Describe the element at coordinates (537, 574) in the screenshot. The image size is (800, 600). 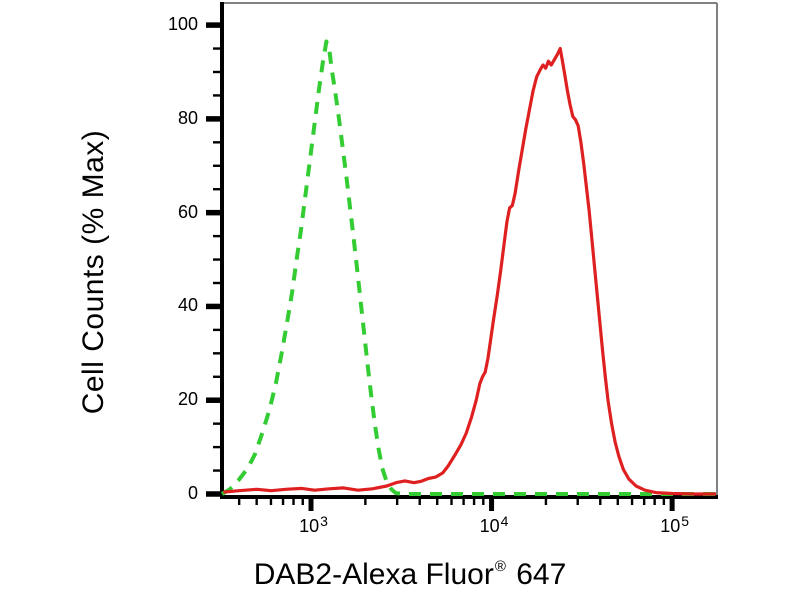
I see `x-axis-title-suffix: 647` at that location.